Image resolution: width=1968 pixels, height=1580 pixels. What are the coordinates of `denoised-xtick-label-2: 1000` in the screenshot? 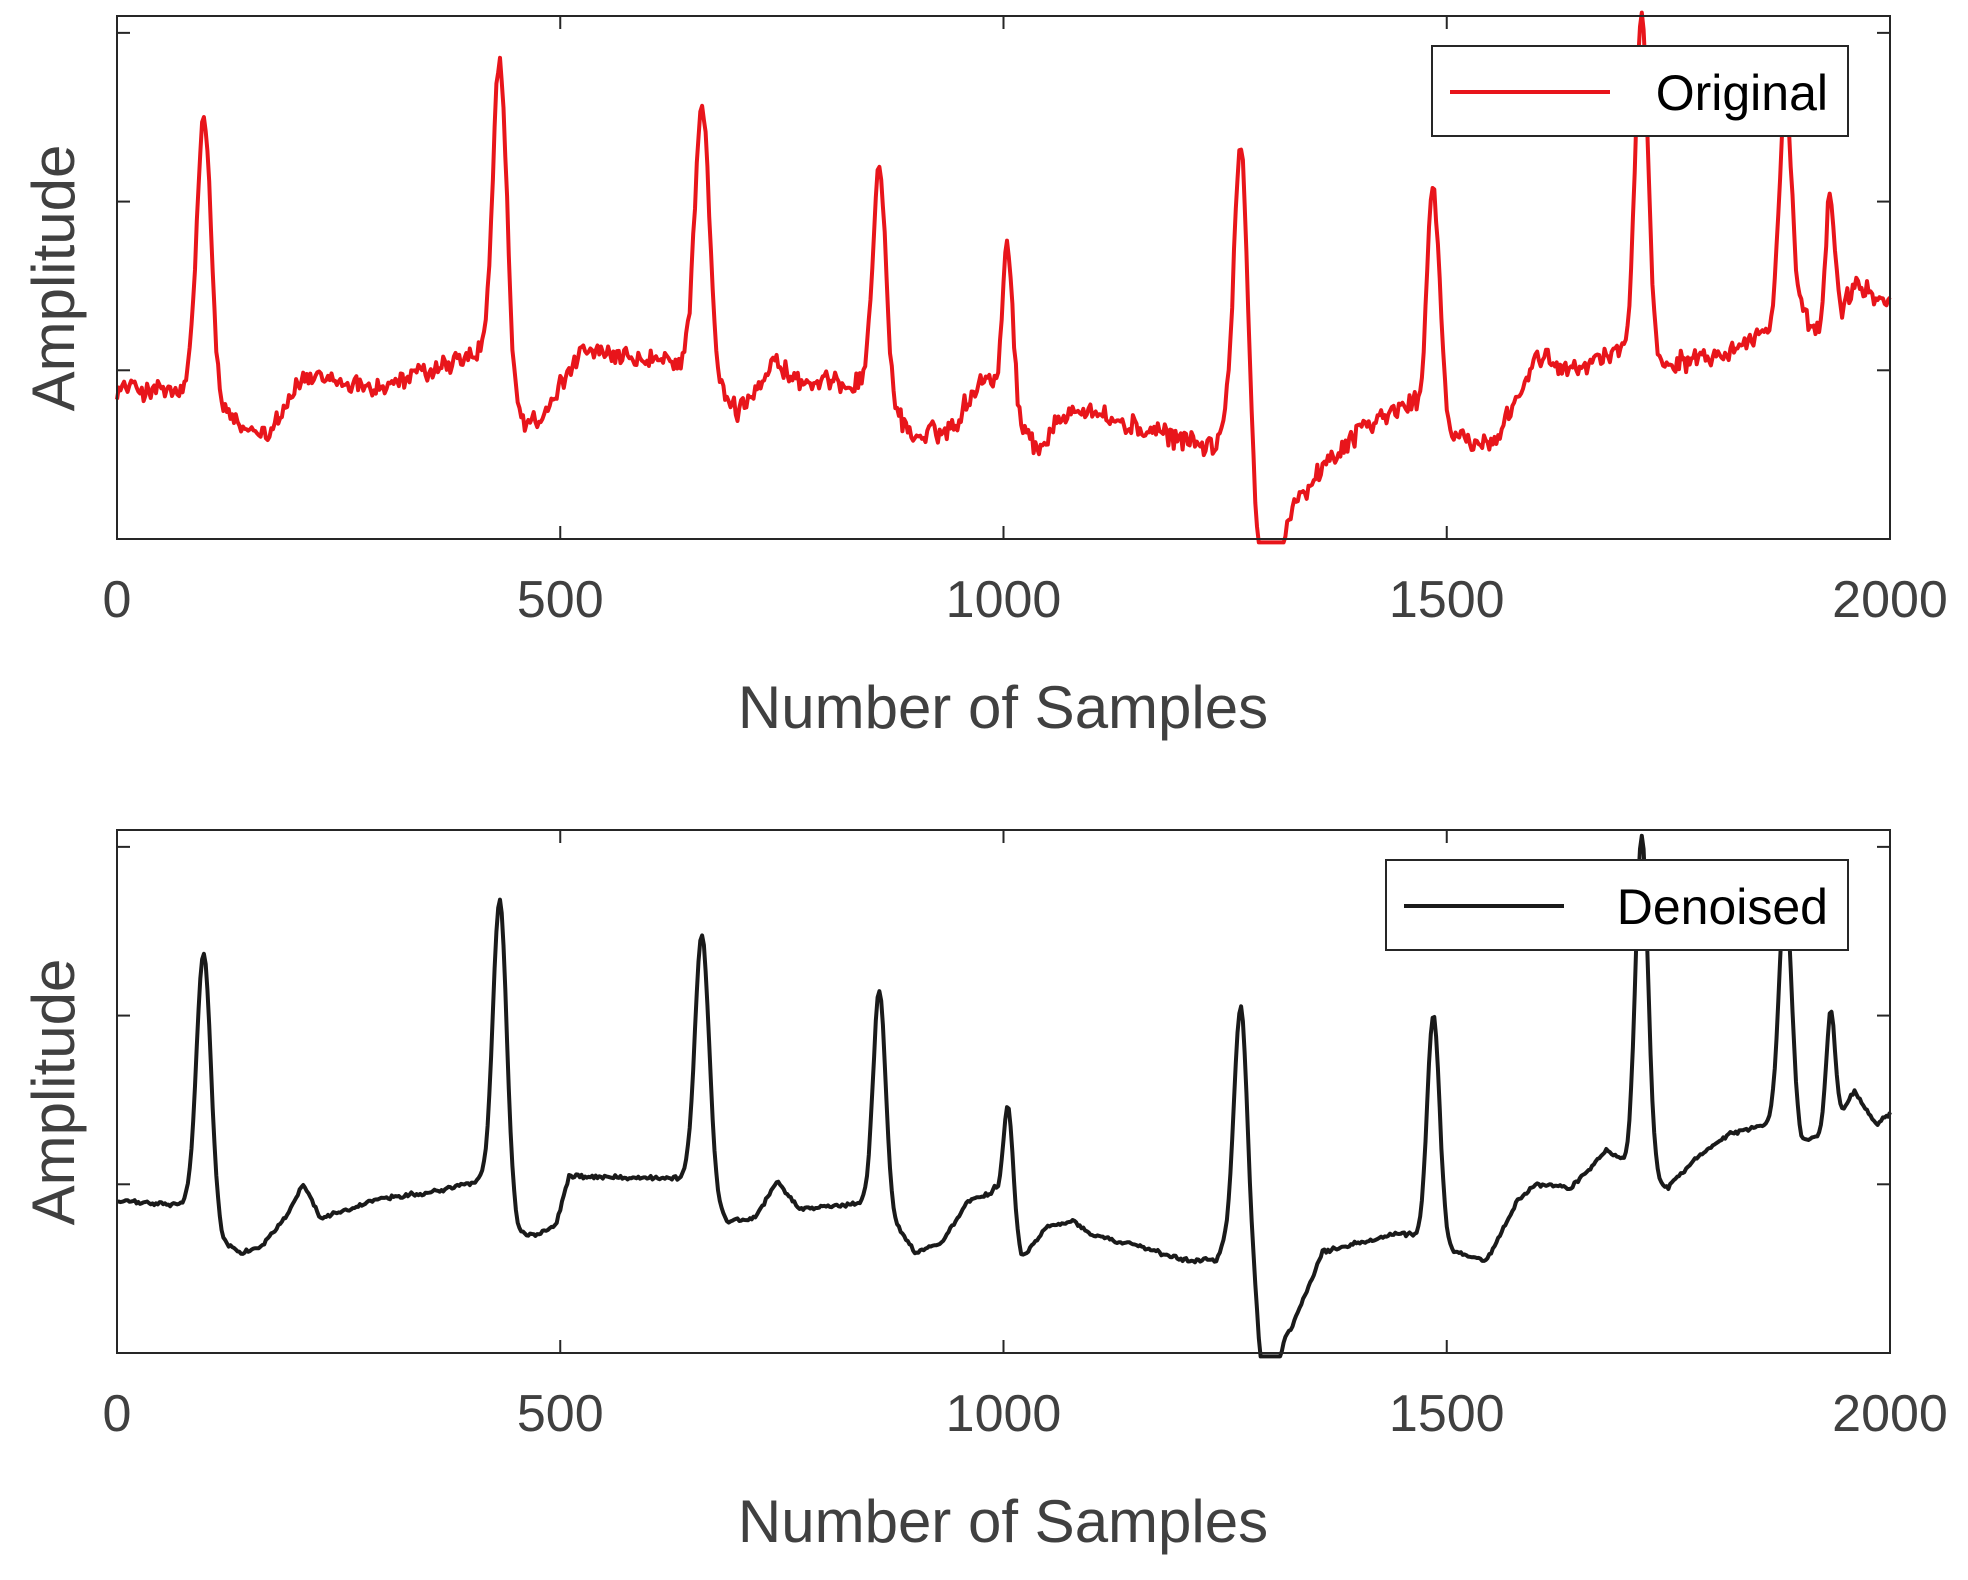 It's located at (1004, 1414).